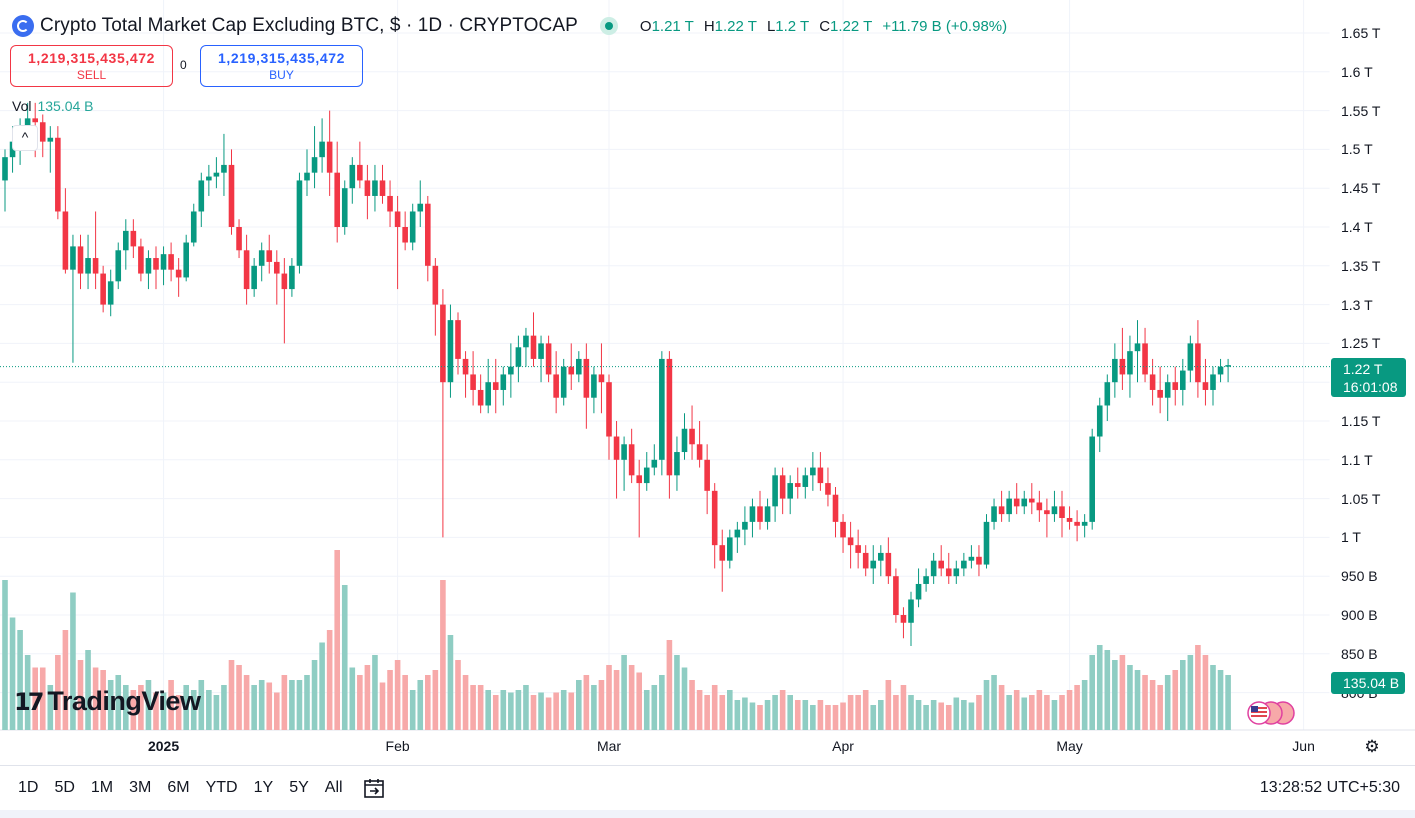 This screenshot has width=1415, height=818. Describe the element at coordinates (183, 65) in the screenshot. I see `spread-value: 0` at that location.